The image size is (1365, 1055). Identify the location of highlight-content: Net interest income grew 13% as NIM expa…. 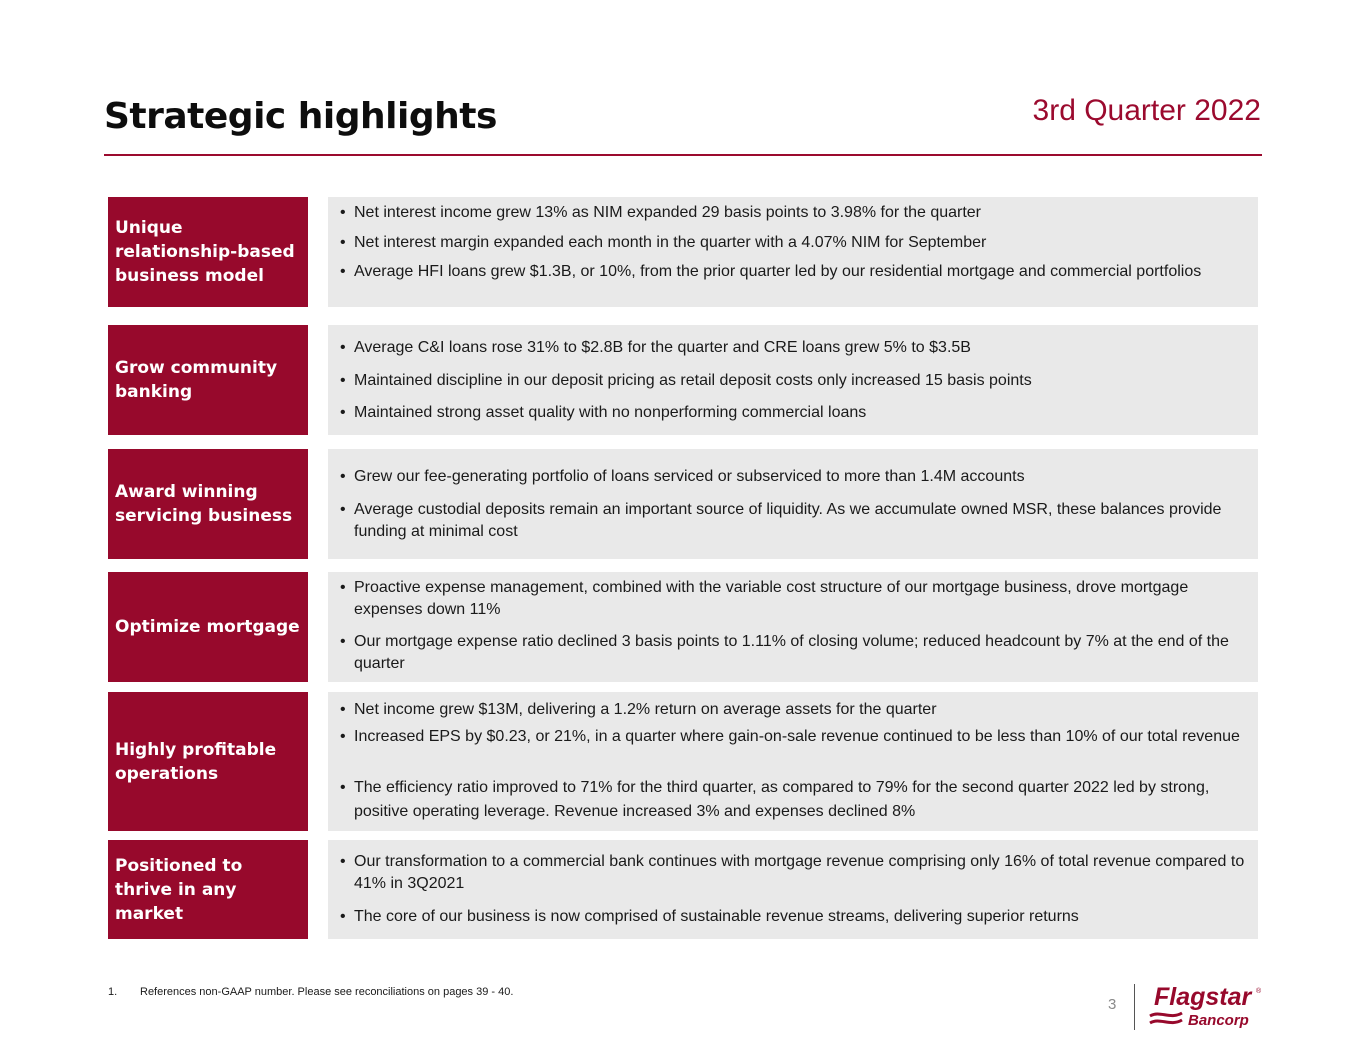
(793, 252).